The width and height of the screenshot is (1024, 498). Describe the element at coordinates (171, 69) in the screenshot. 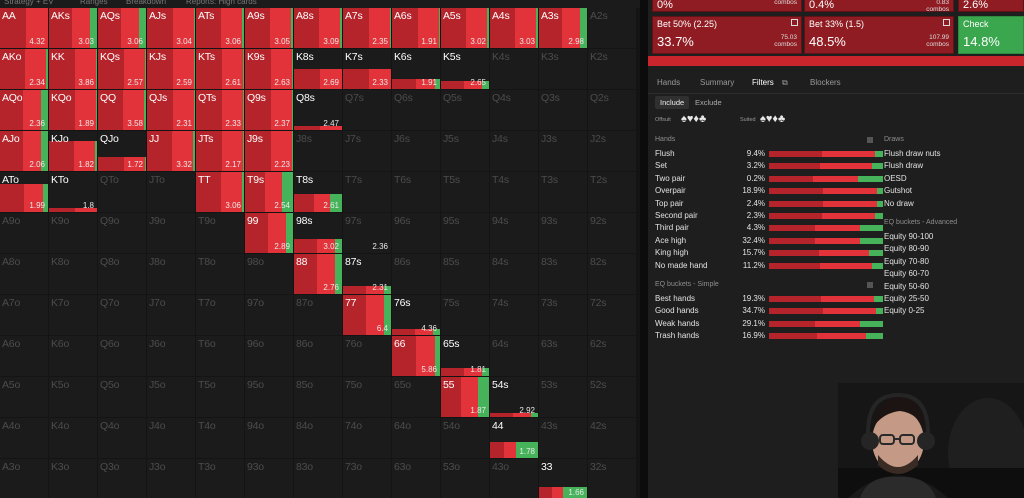

I see `hand-cell: KJs 2.59` at that location.